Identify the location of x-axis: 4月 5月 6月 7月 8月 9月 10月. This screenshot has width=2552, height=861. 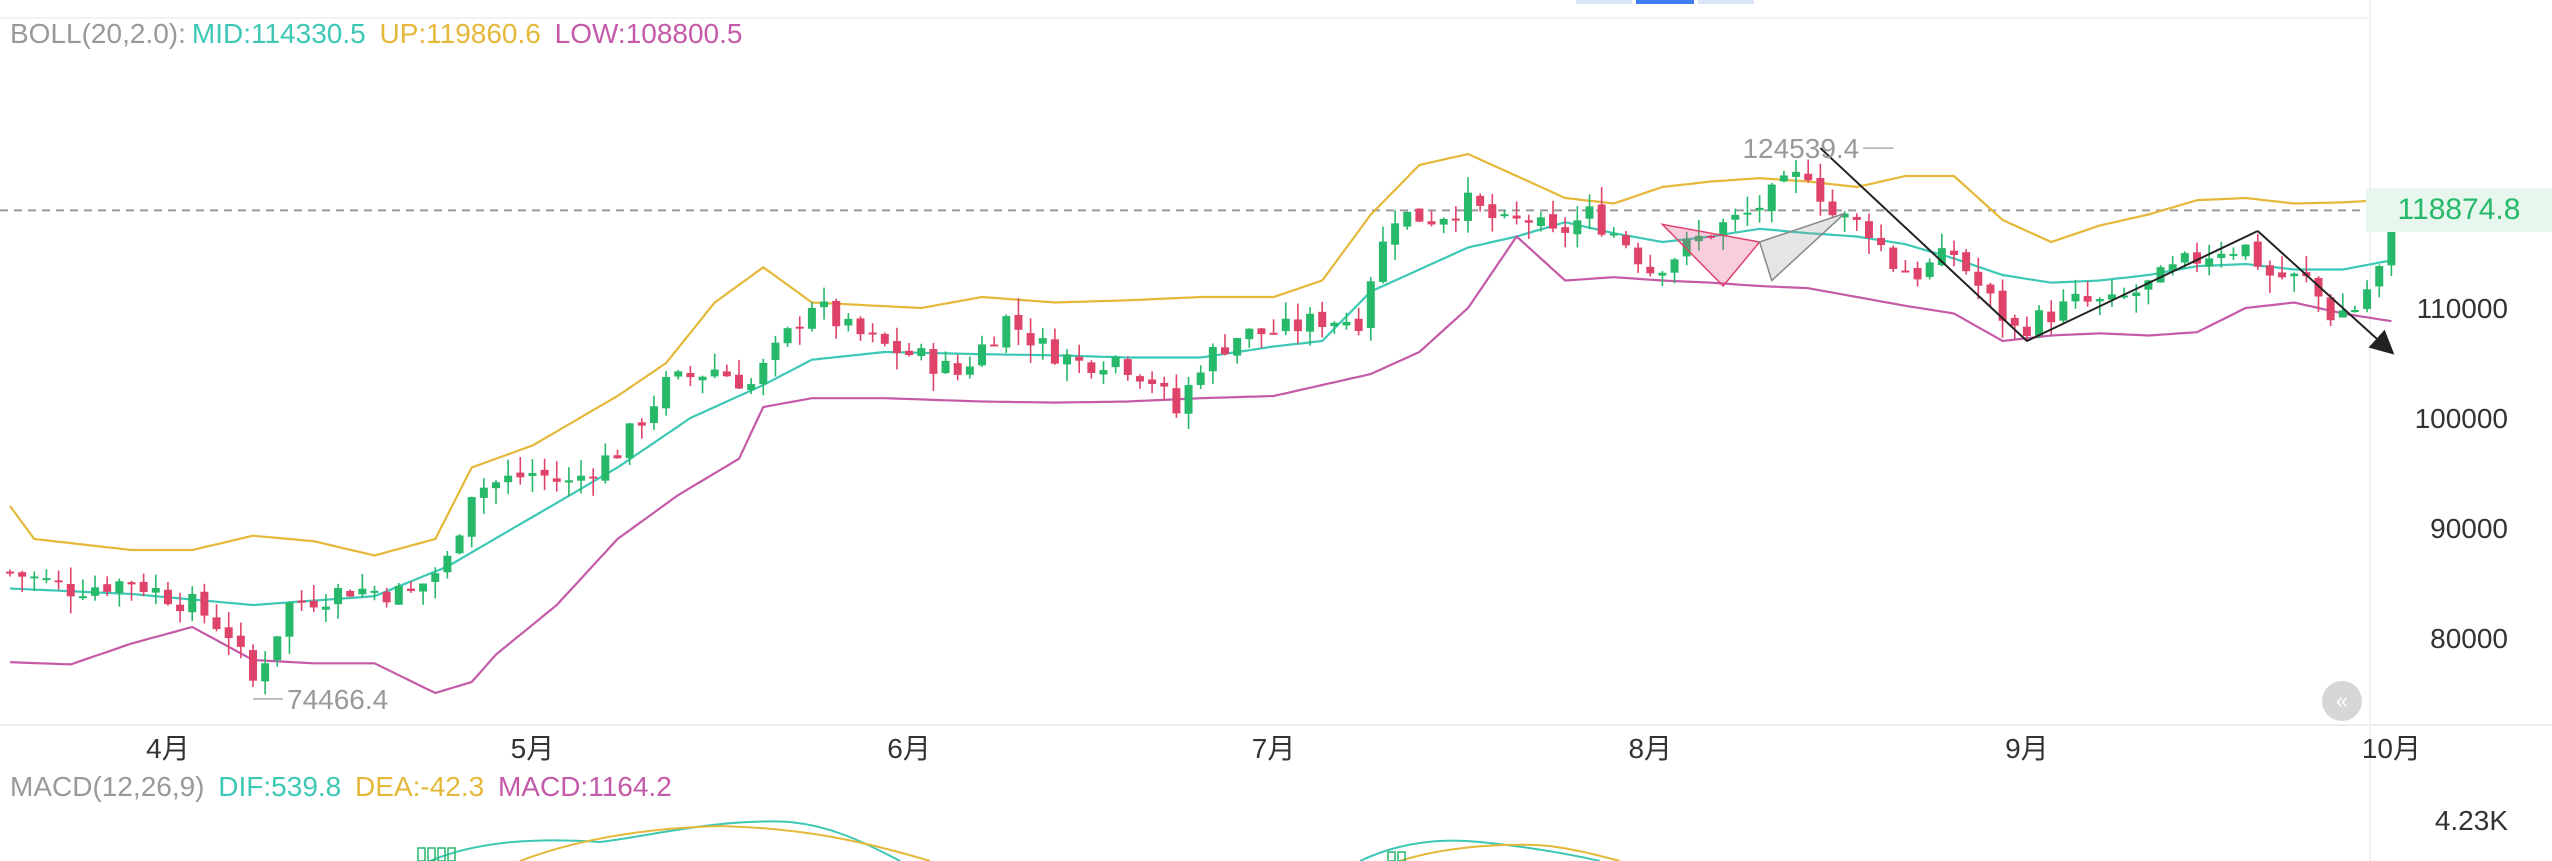
(1283, 748).